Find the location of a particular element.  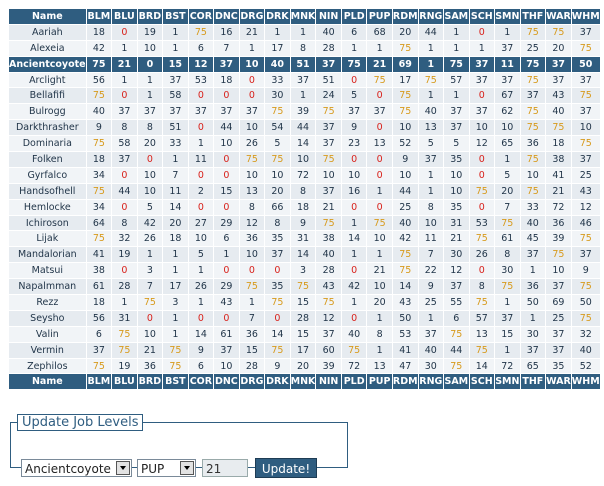

job-level: 28 is located at coordinates (124, 287).